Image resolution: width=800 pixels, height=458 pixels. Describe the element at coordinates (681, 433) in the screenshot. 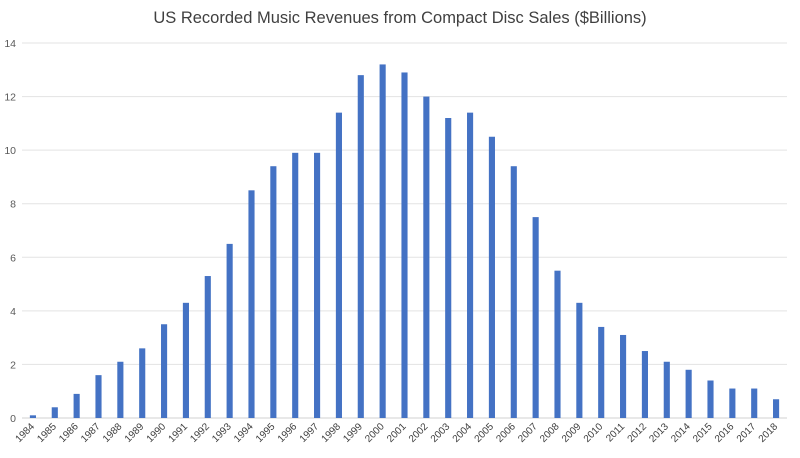

I see `x-tick-label: 2014` at that location.